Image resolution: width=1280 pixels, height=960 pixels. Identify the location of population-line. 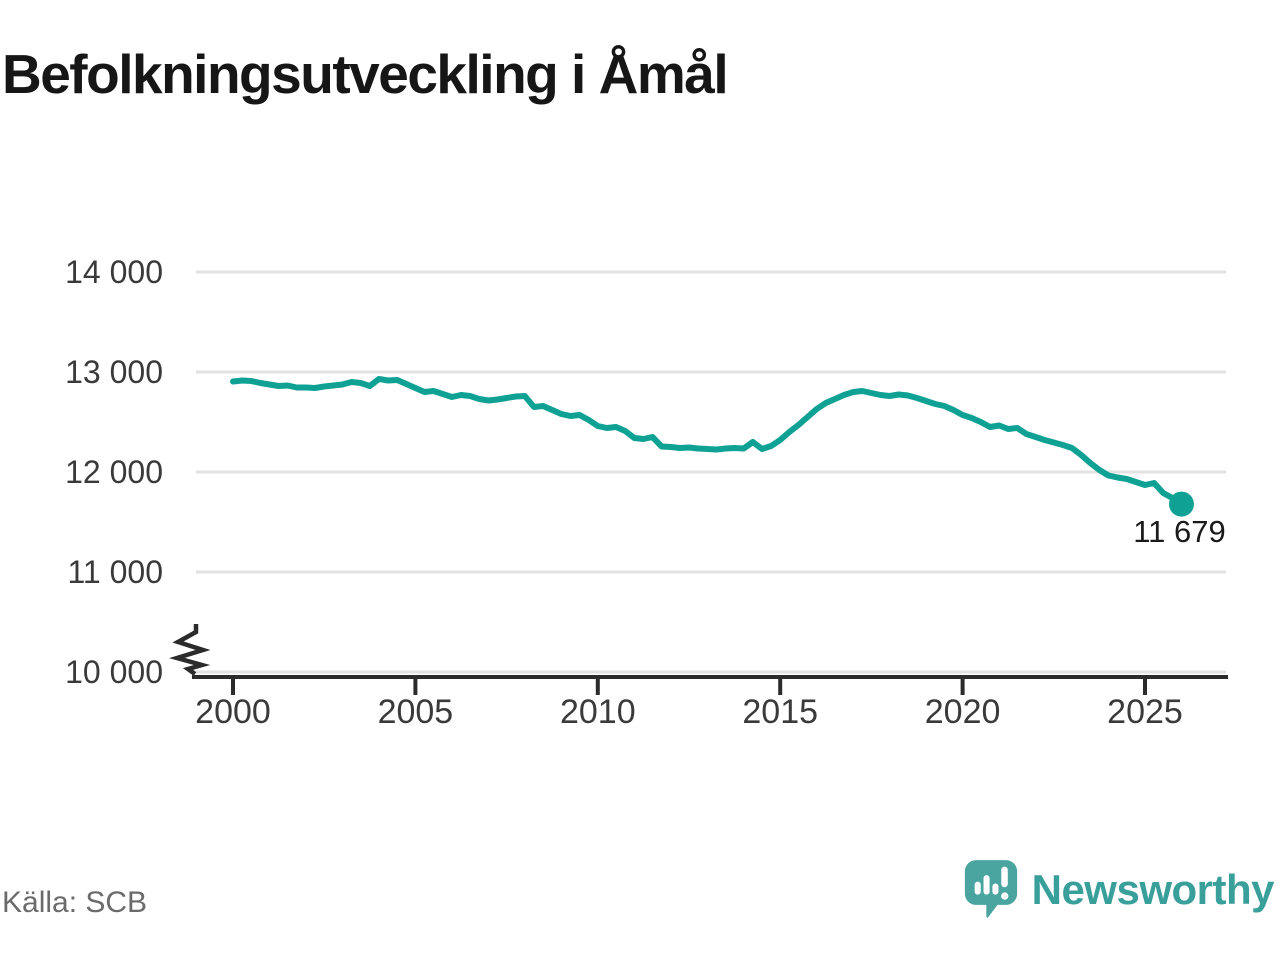
(707, 442).